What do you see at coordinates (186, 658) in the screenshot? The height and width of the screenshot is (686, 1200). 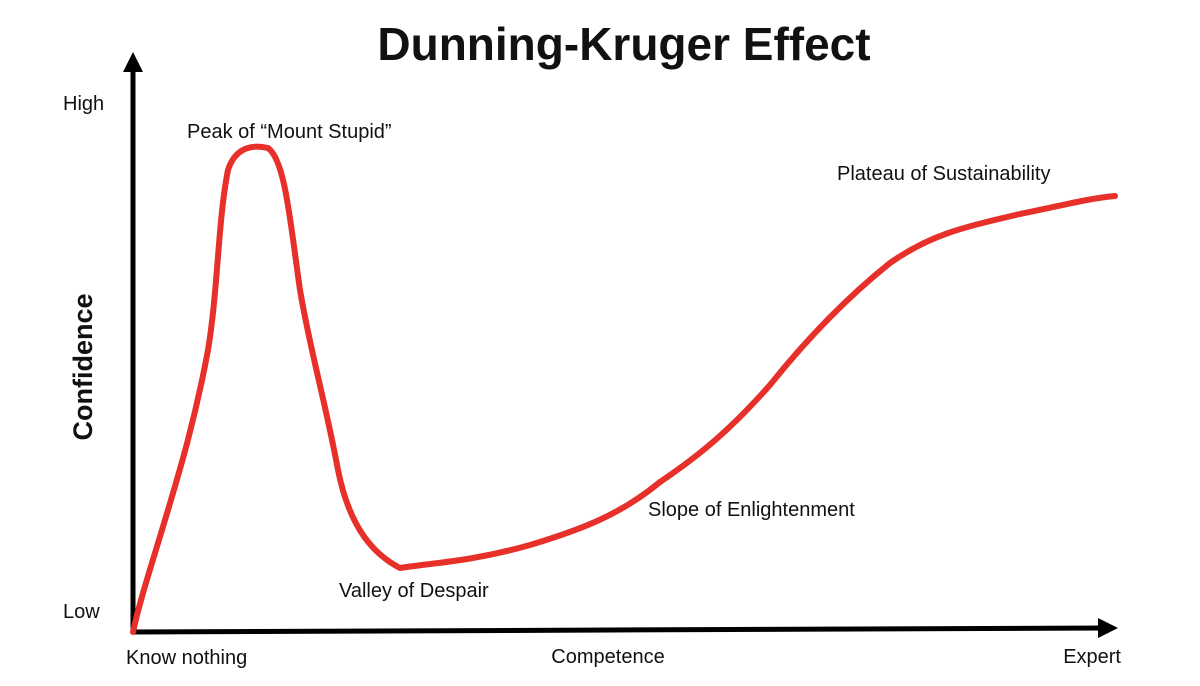 I see `x-start-label: Know nothing` at bounding box center [186, 658].